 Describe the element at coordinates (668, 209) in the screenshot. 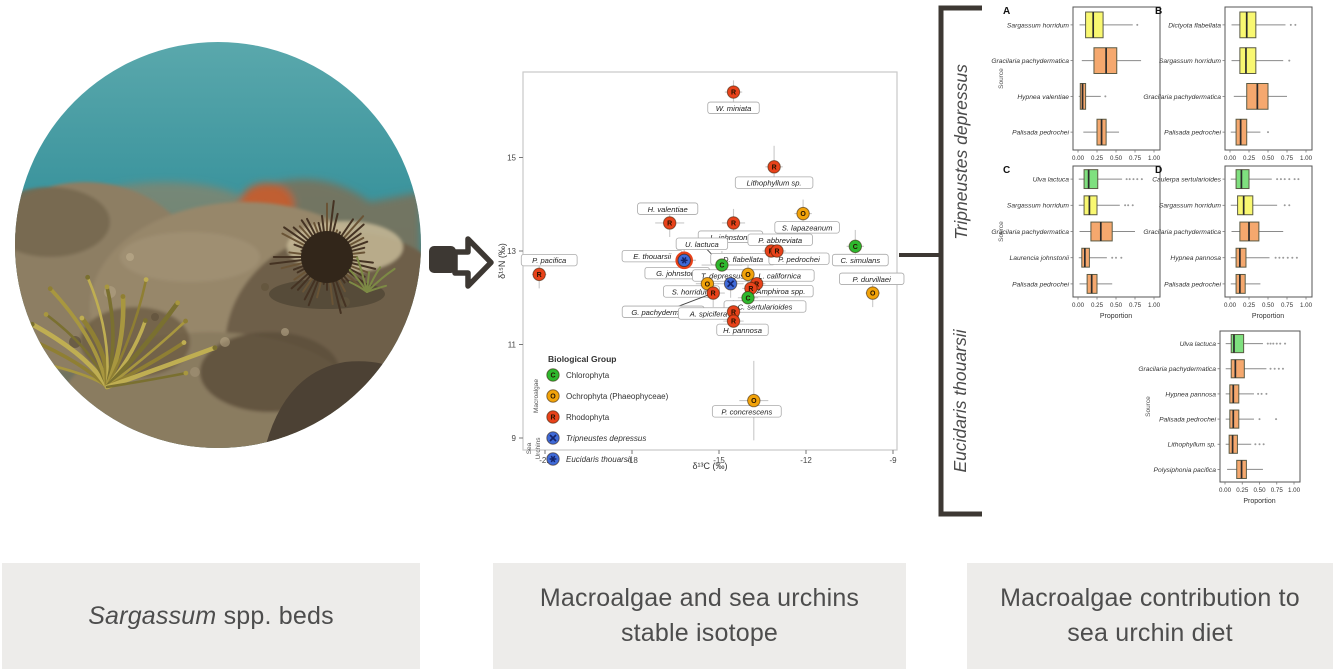

I see `species-label: H. valentiae` at that location.